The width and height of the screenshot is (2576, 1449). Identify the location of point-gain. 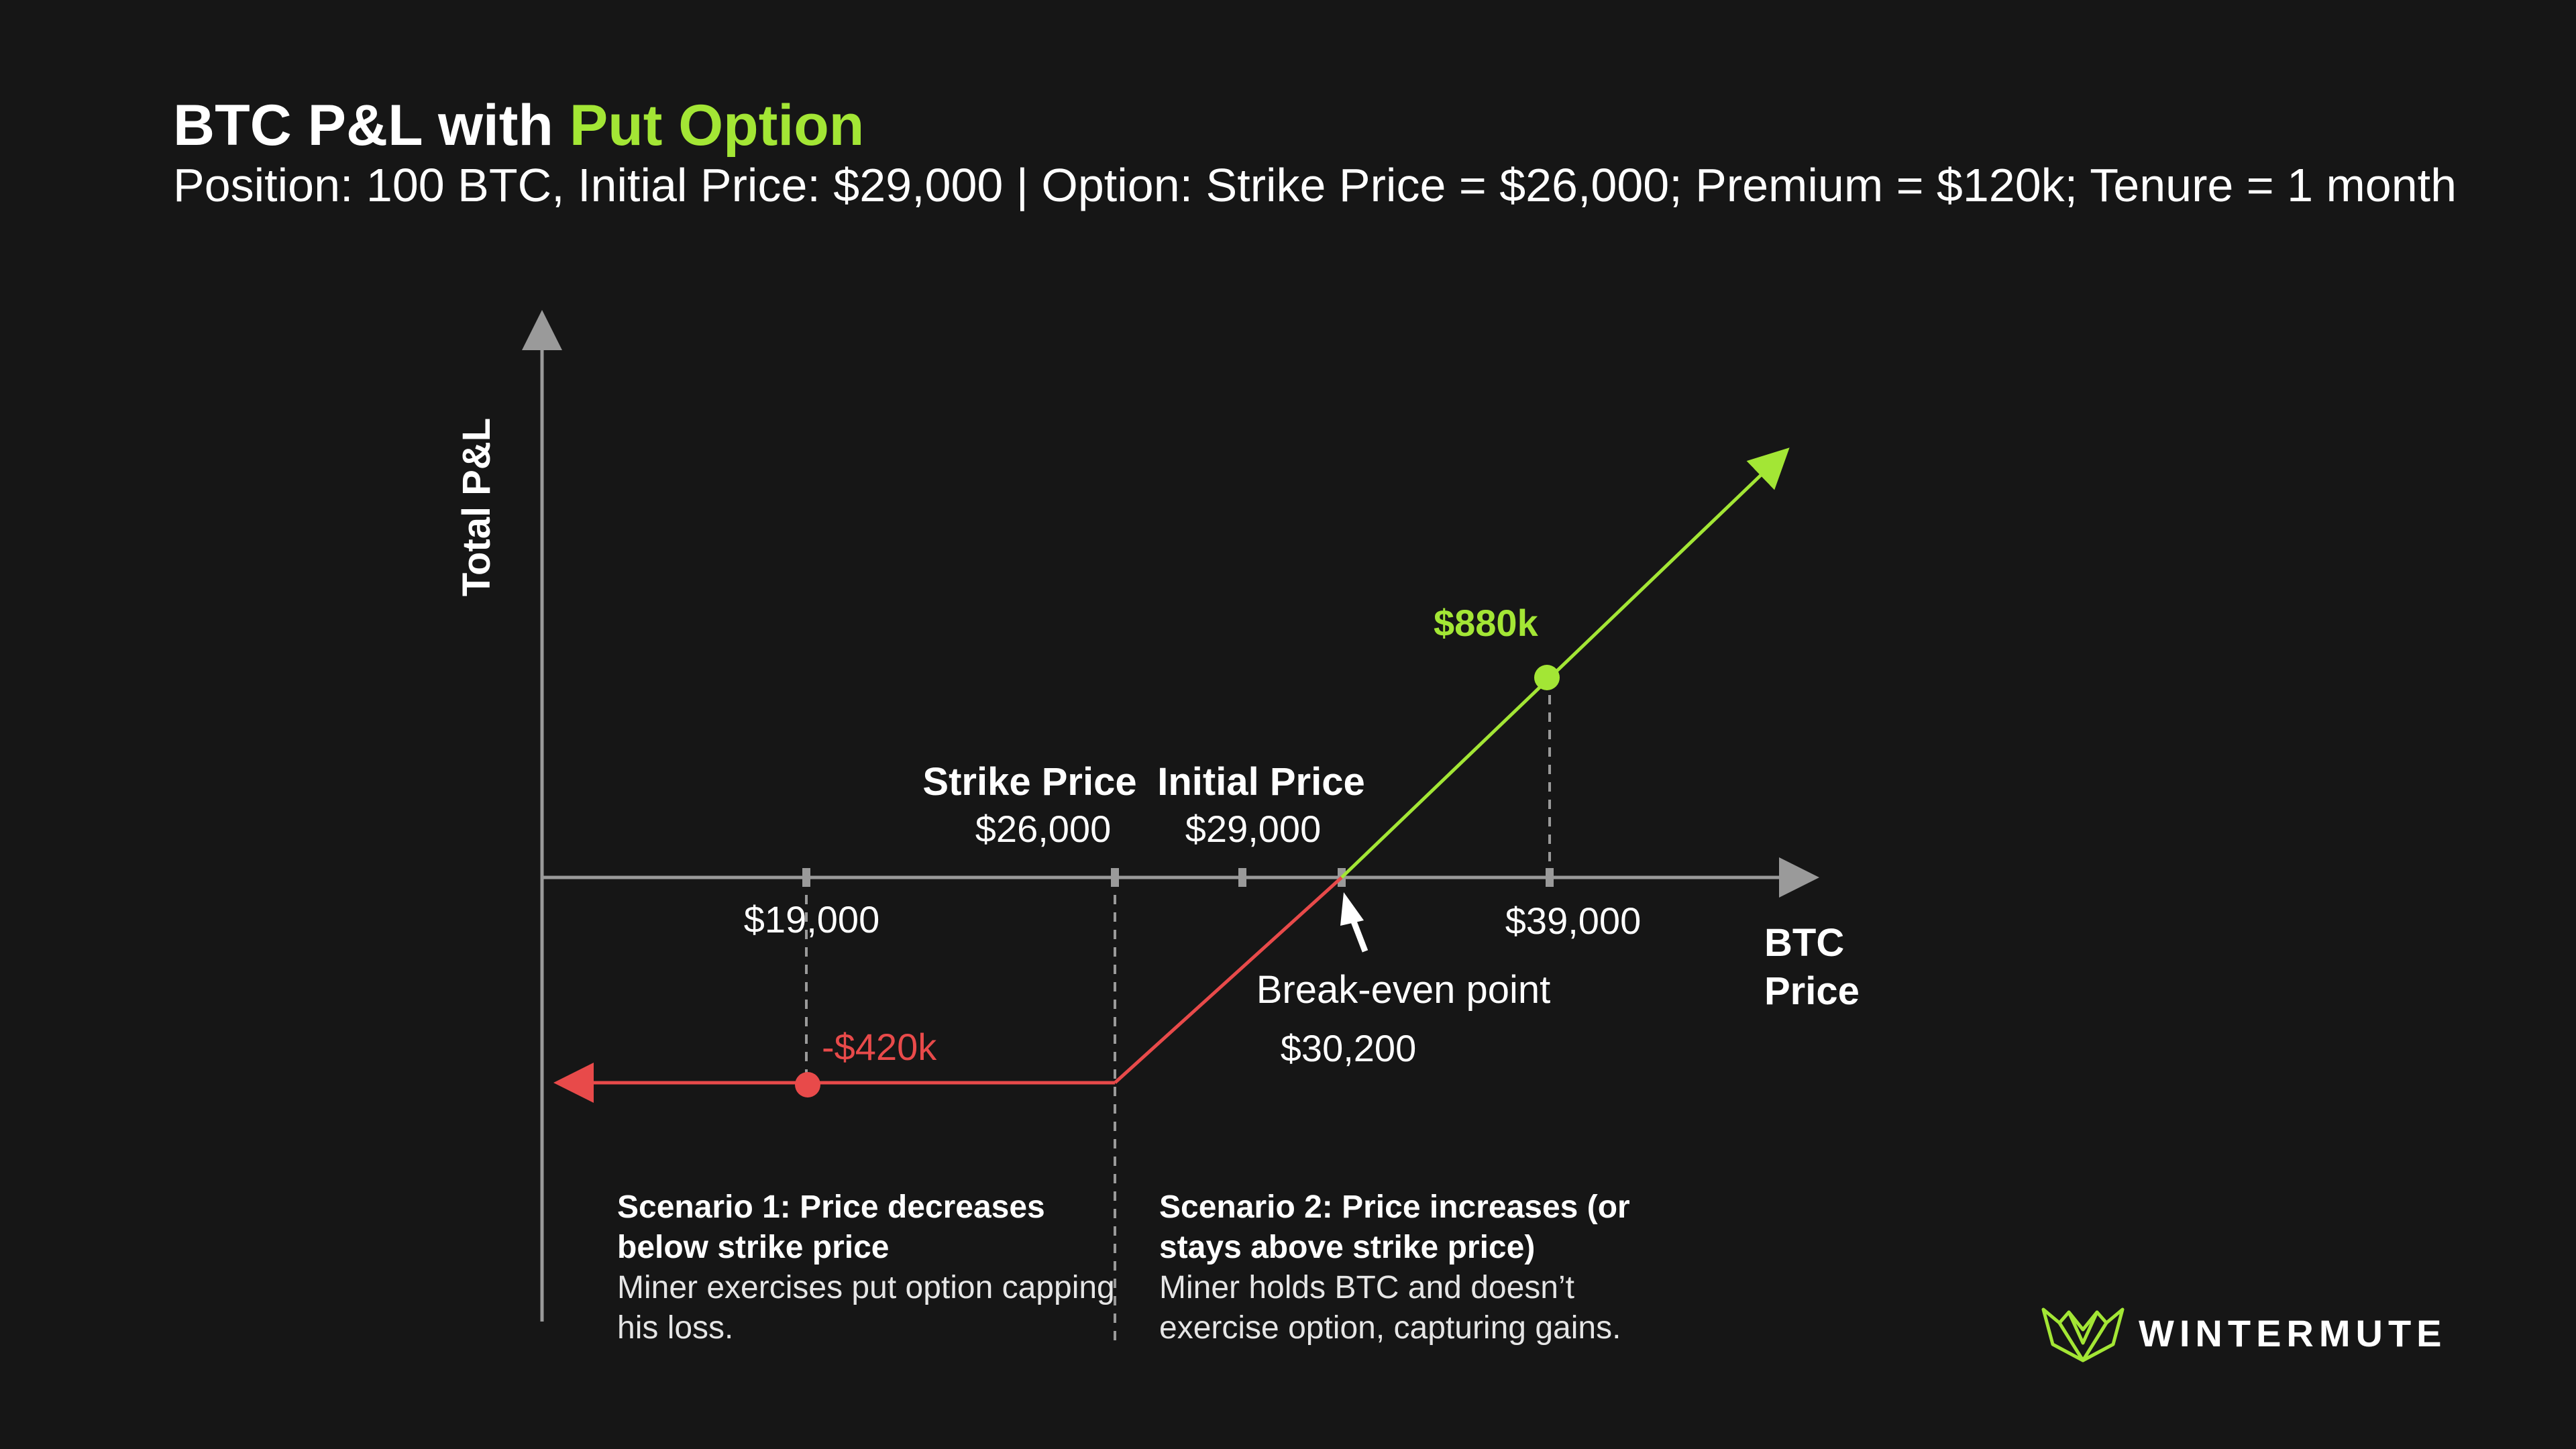
(1547, 677).